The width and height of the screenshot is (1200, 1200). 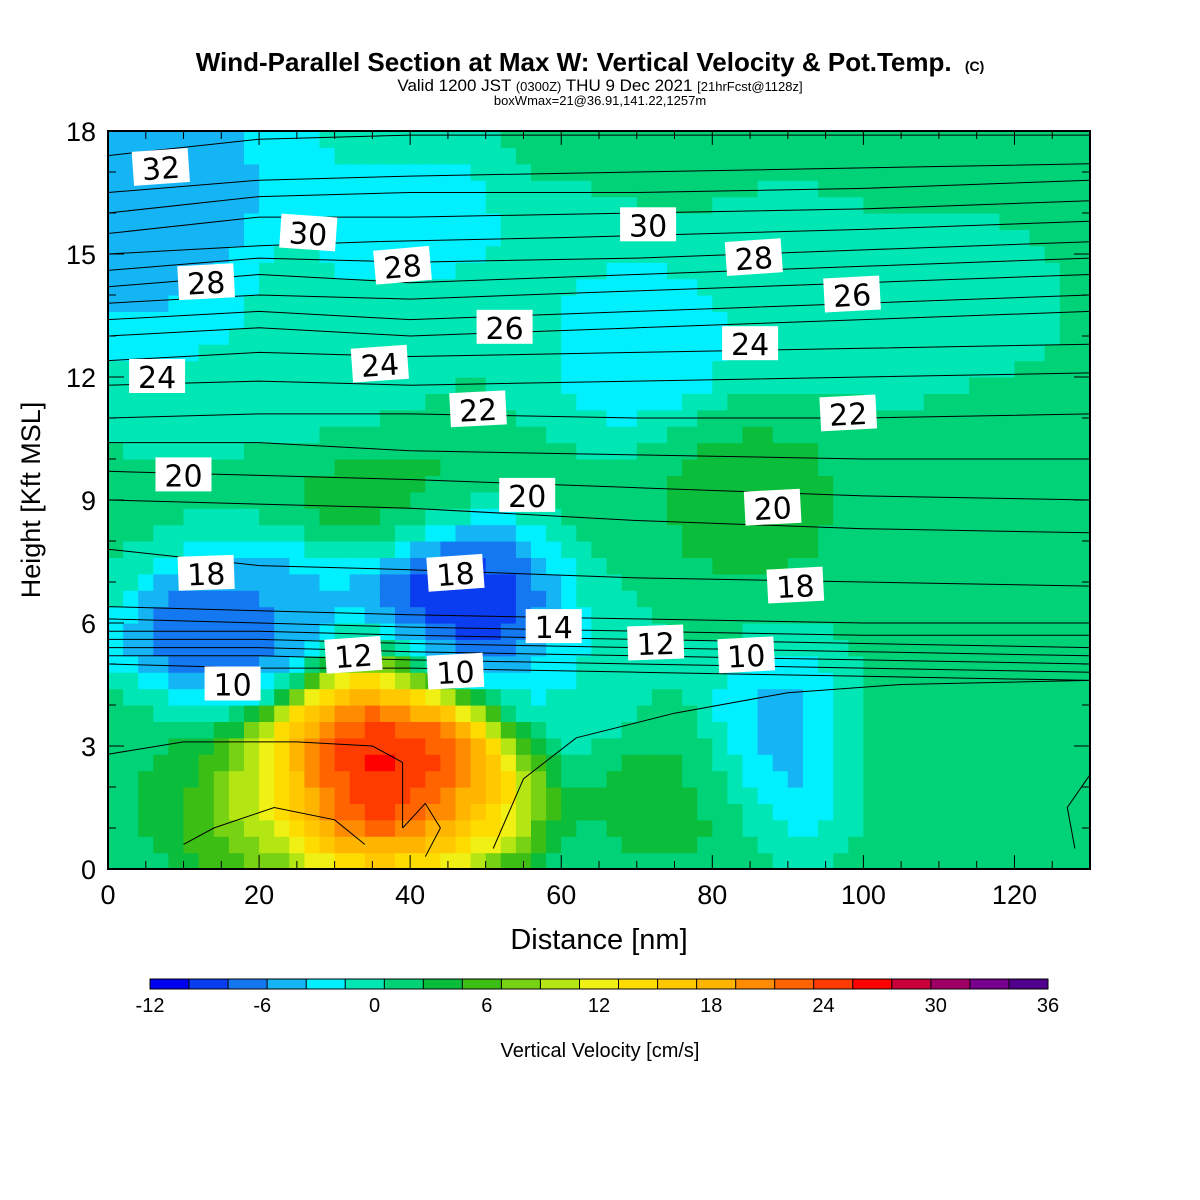 I want to click on contour-label-text: 30, so click(x=648, y=226).